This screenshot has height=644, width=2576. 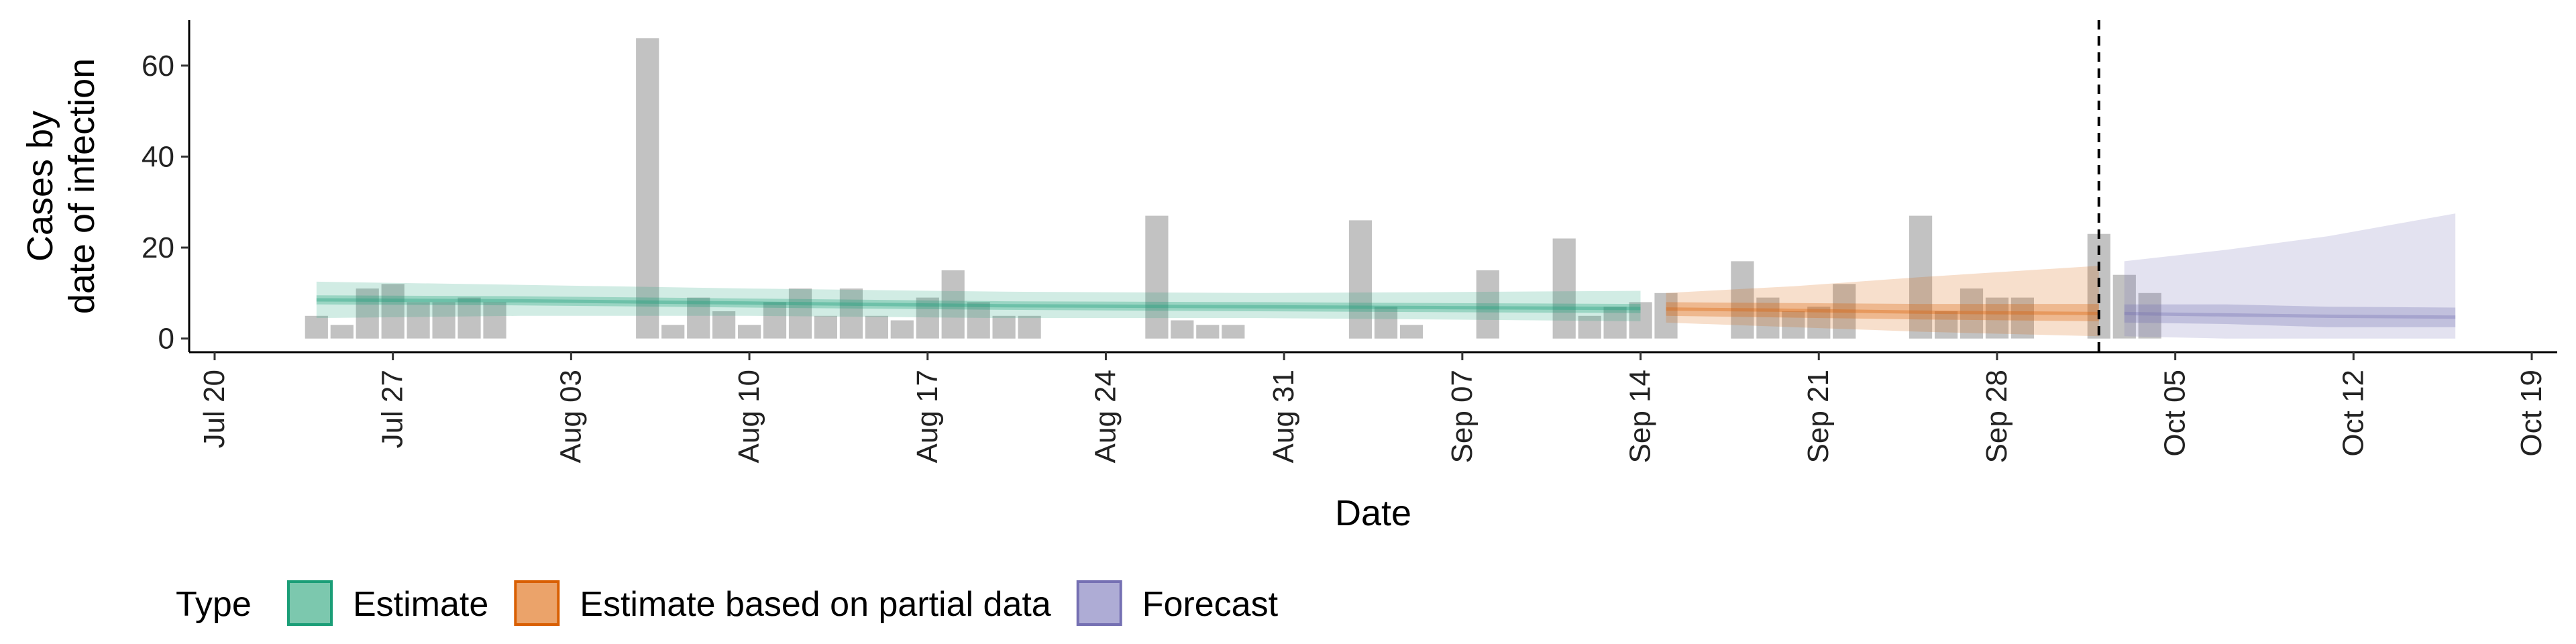 I want to click on x-tick-label: Aug 03, so click(x=570, y=416).